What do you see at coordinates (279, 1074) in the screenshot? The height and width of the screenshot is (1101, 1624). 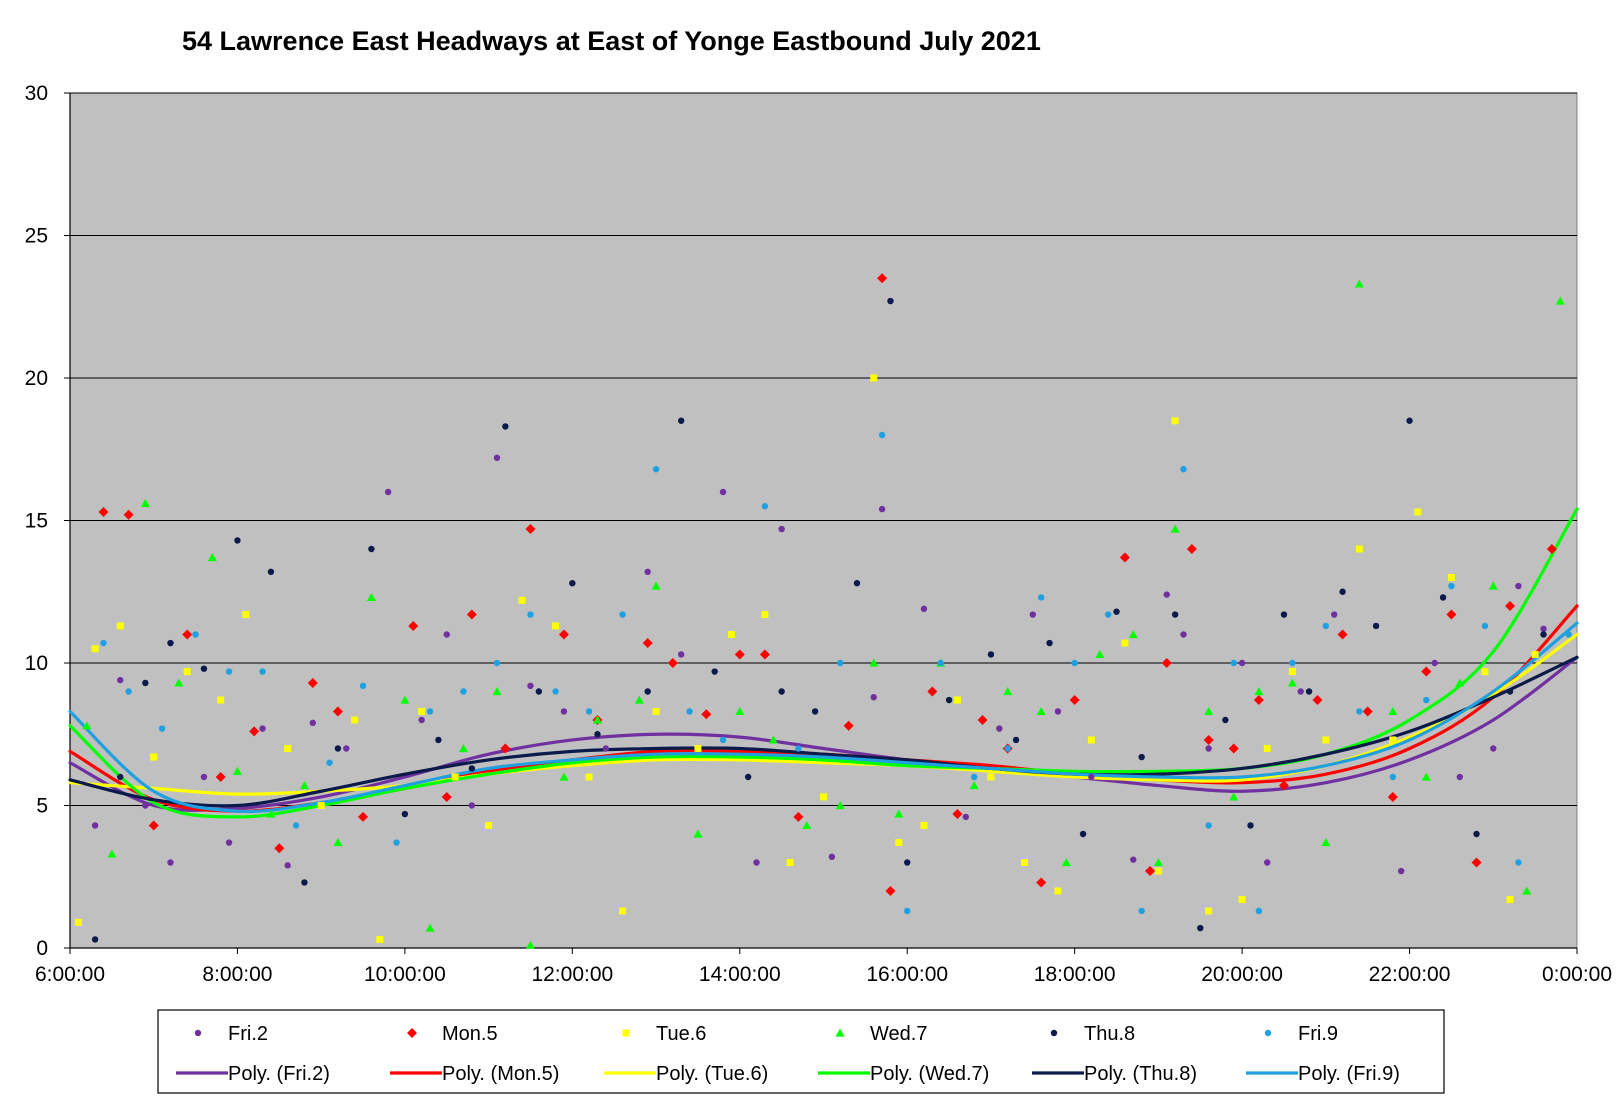 I see `legend-label: Poly. (Fri.2)` at bounding box center [279, 1074].